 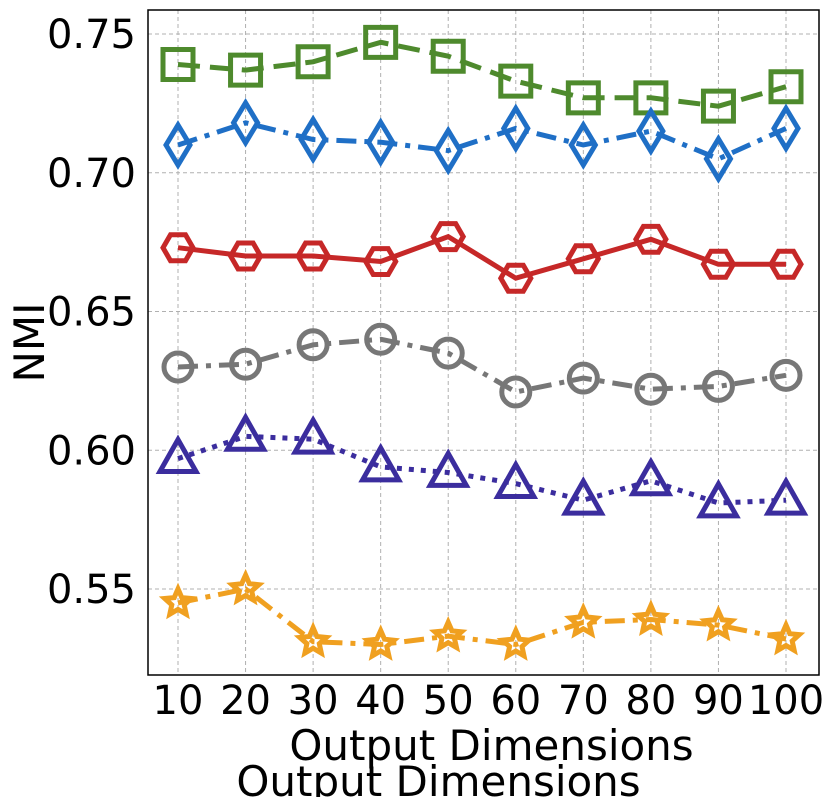 I want to click on x-tick-label: 10, so click(x=178, y=701).